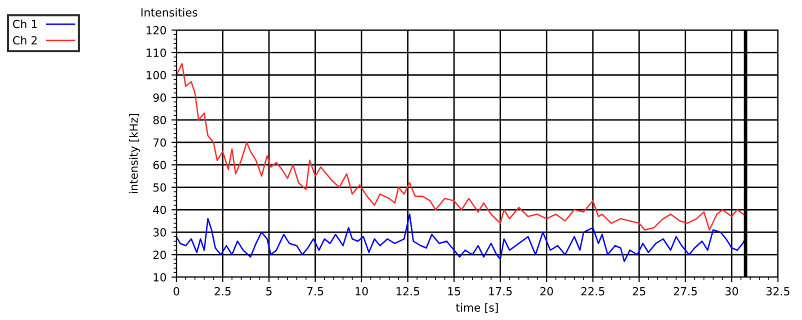  Describe the element at coordinates (685, 291) in the screenshot. I see `x-tick-label: 27.5` at that location.